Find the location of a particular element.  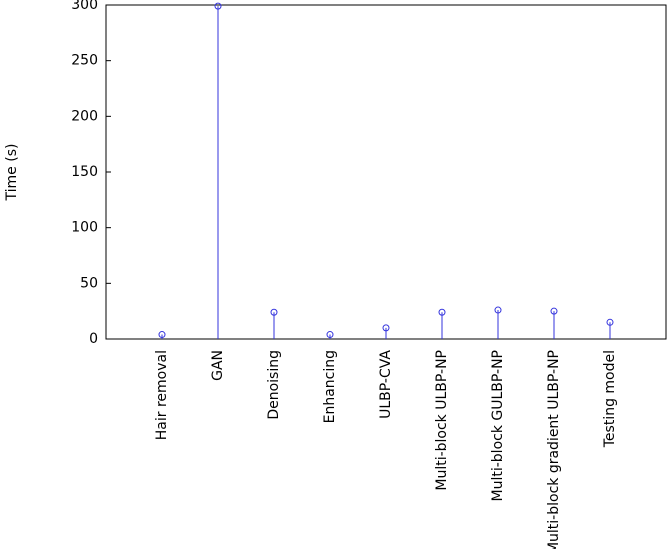

y-tick-label: 150 is located at coordinates (84, 172).